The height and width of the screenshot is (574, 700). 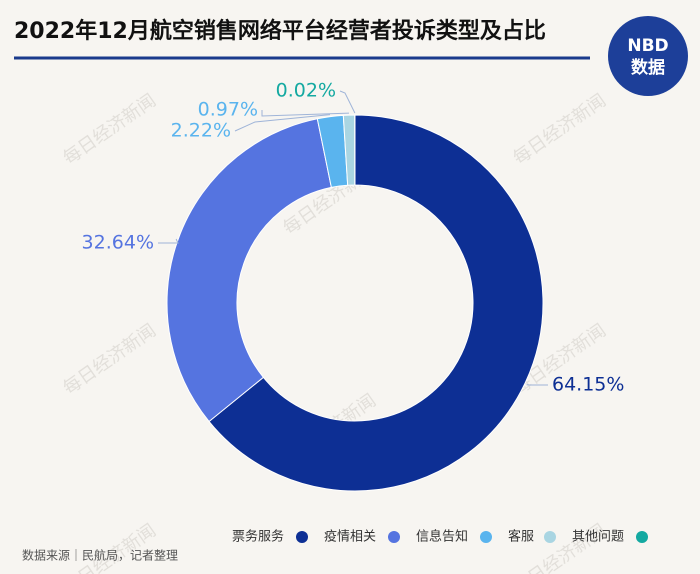 What do you see at coordinates (258, 537) in the screenshot?
I see `legend-label: 票务服务` at bounding box center [258, 537].